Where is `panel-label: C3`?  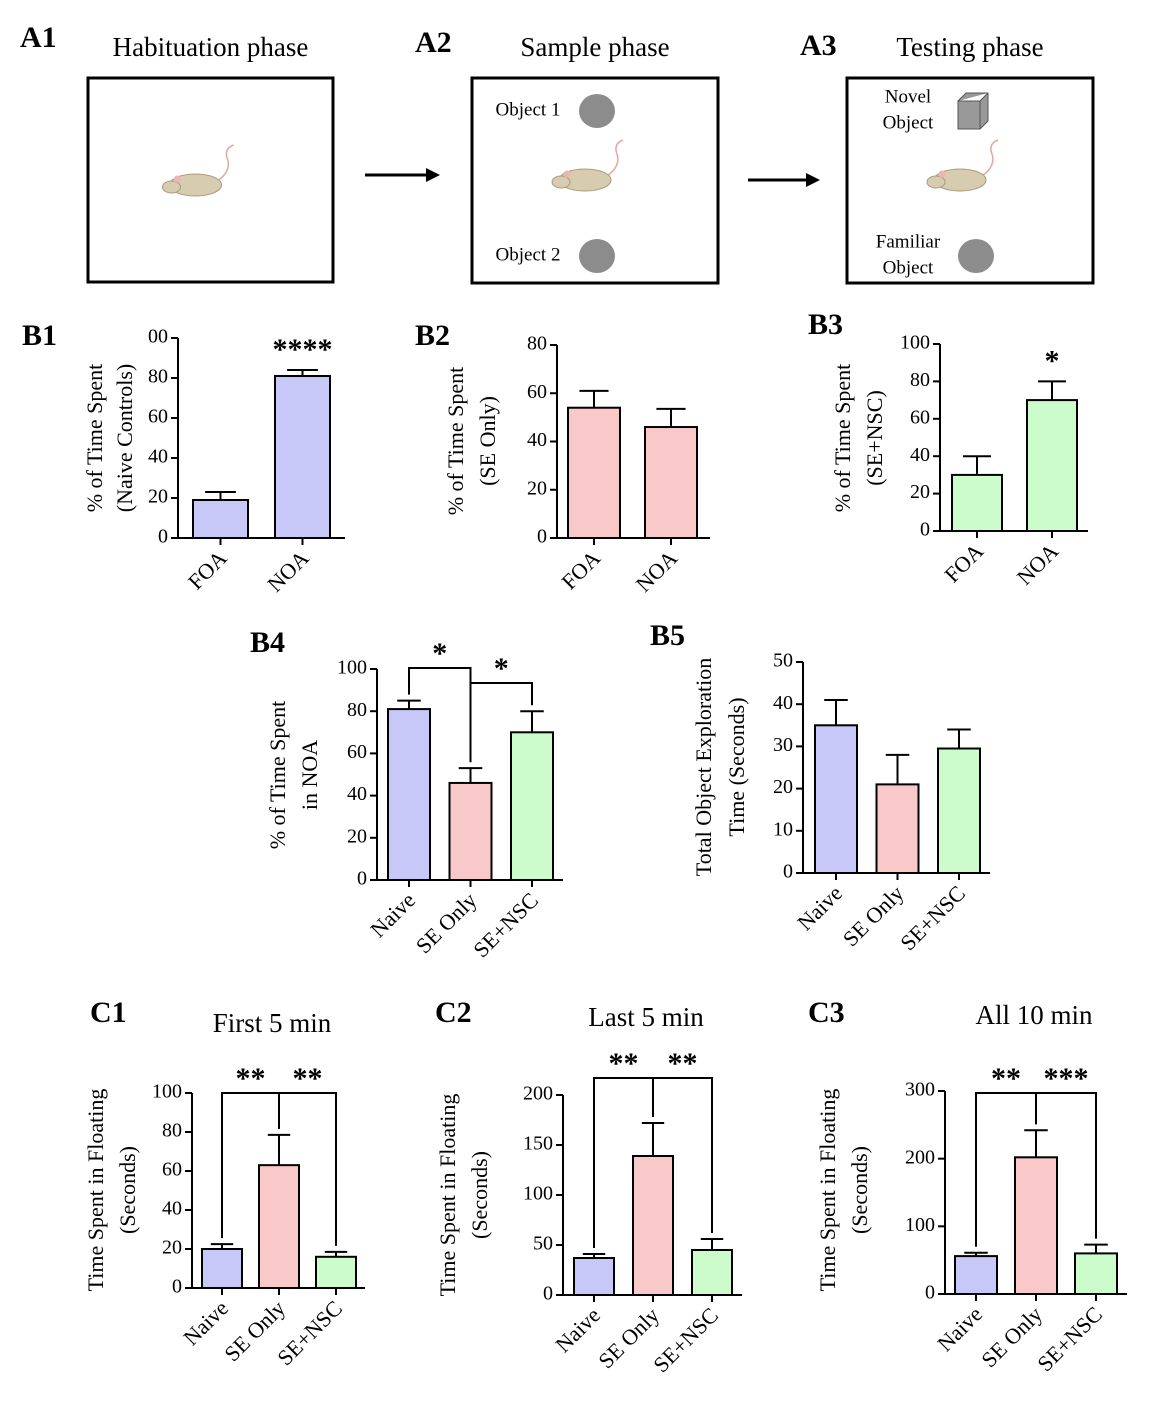
panel-label: C3 is located at coordinates (826, 1012).